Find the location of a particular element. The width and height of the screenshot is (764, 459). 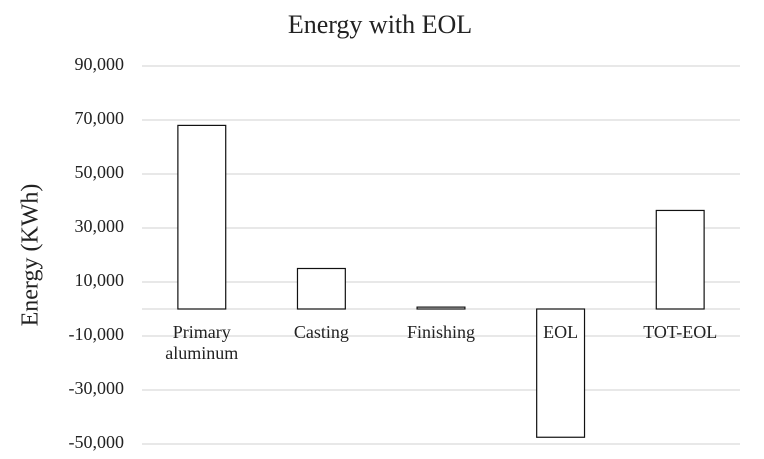

y-tick-label: -10,000 is located at coordinates (97, 334).